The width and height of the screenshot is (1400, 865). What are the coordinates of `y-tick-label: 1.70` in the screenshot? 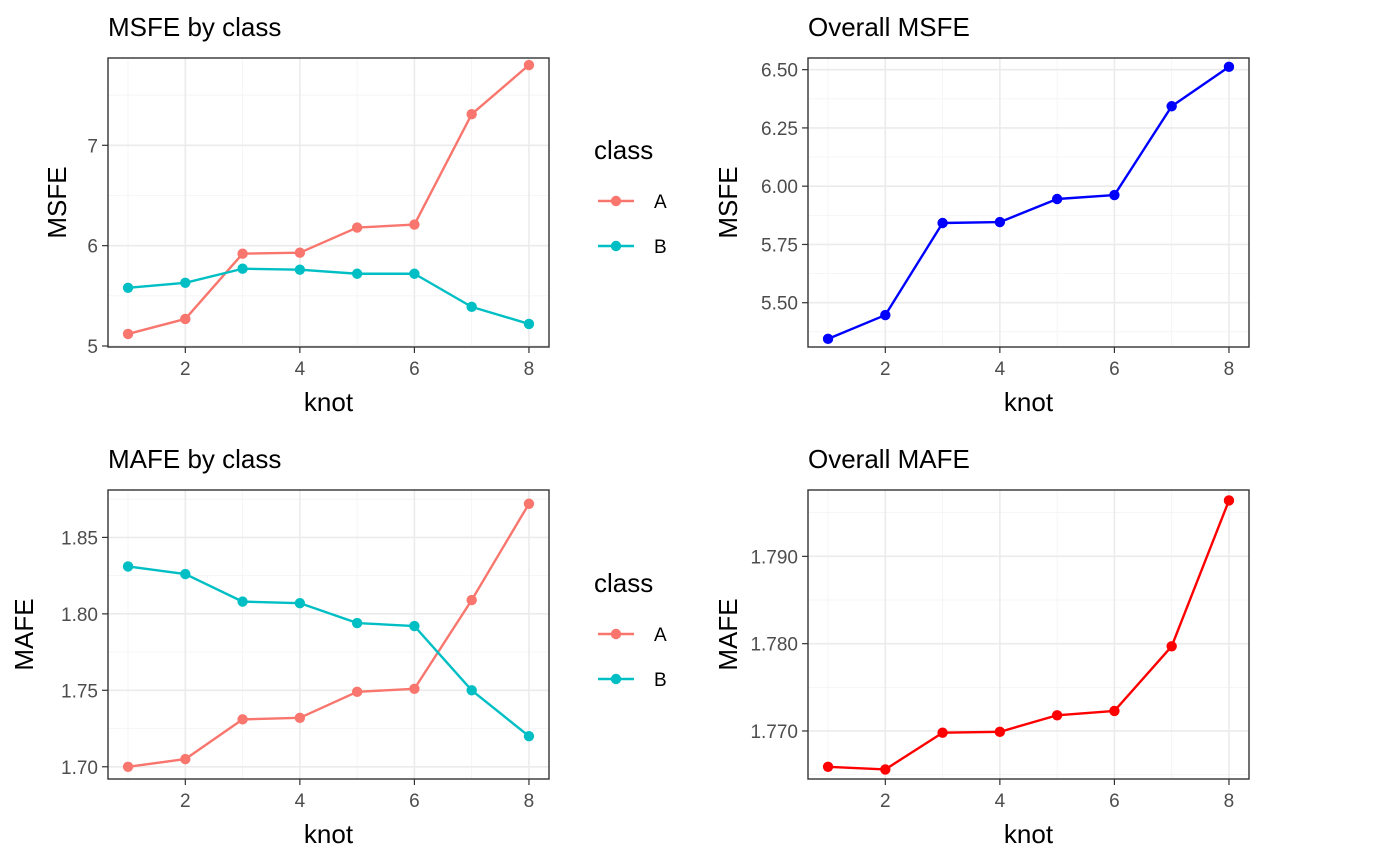 It's located at (79, 768).